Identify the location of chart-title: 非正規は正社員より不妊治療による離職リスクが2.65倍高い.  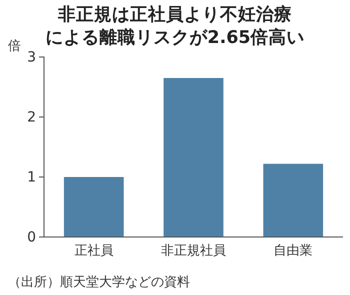
(175, 26).